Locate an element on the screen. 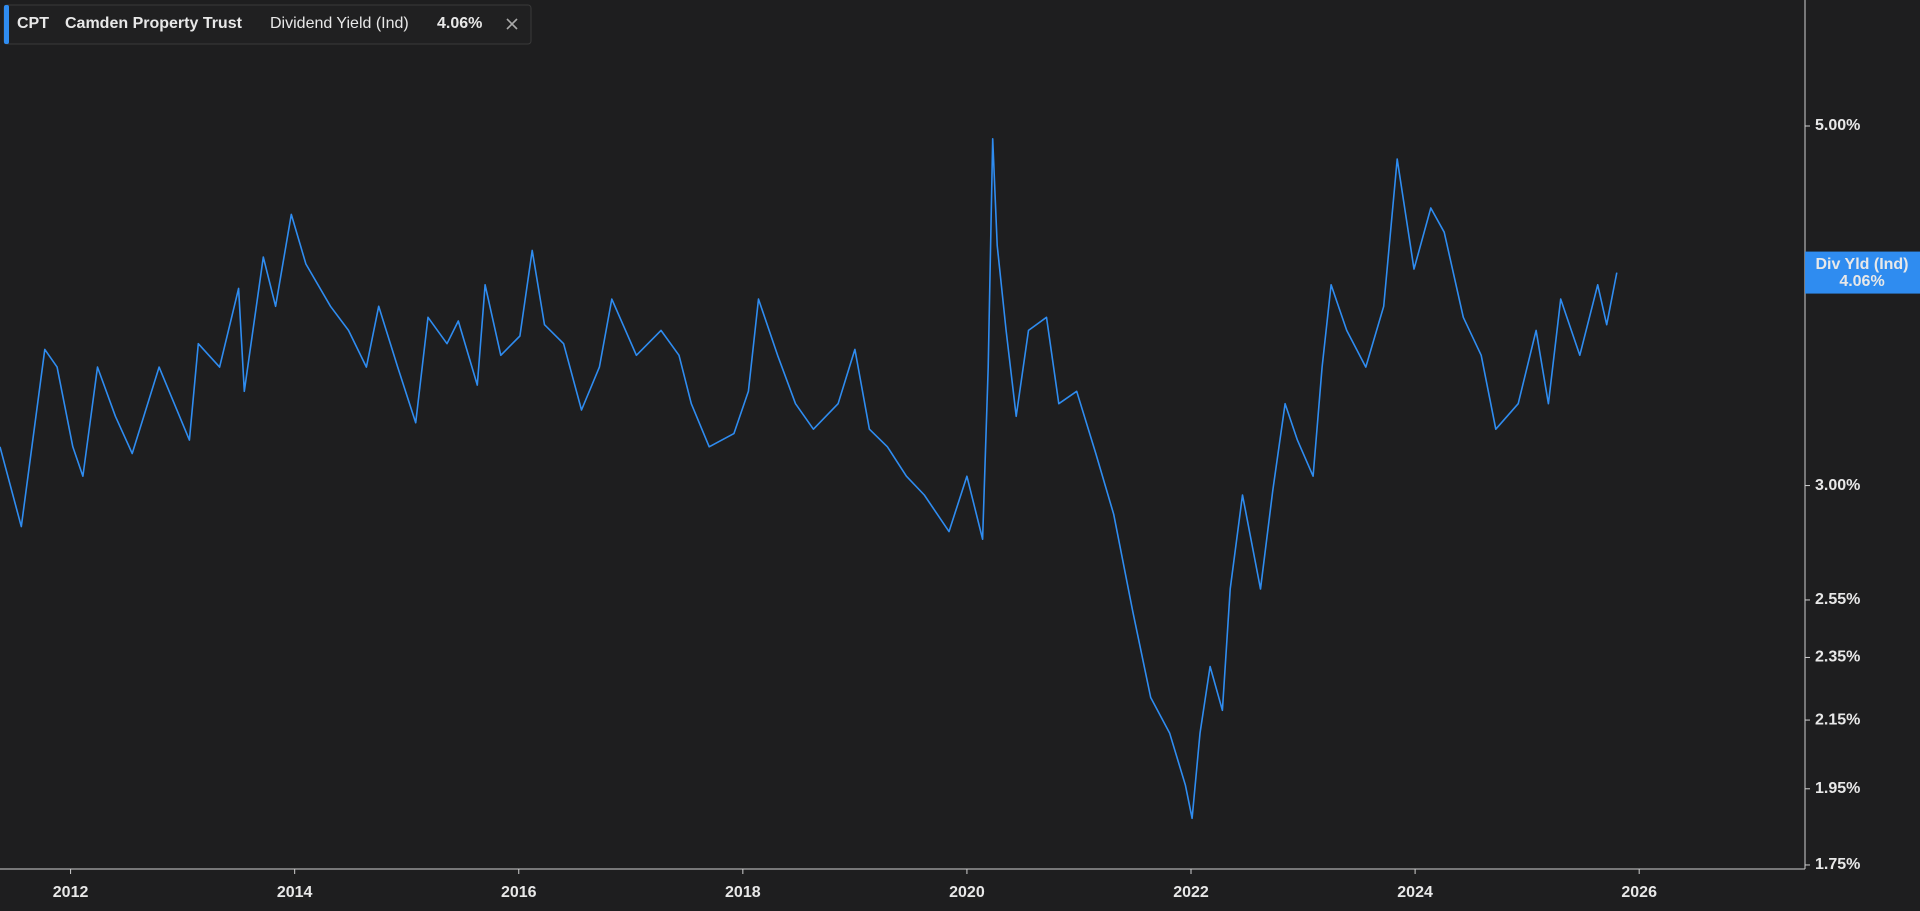  y-tick-label: 2.15% is located at coordinates (1837, 719).